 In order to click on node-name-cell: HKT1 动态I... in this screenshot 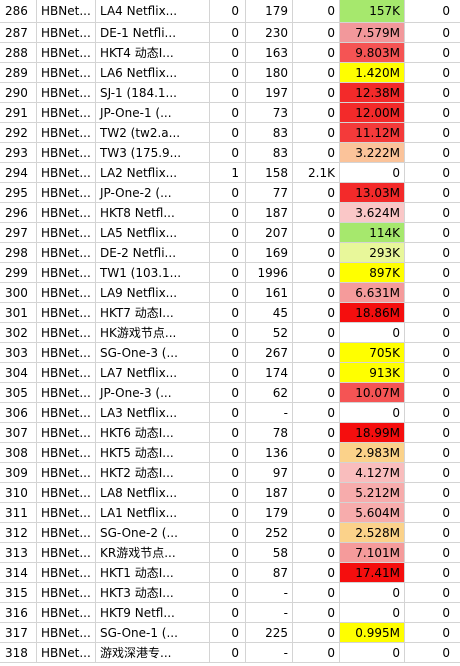, I will do `click(153, 573)`.